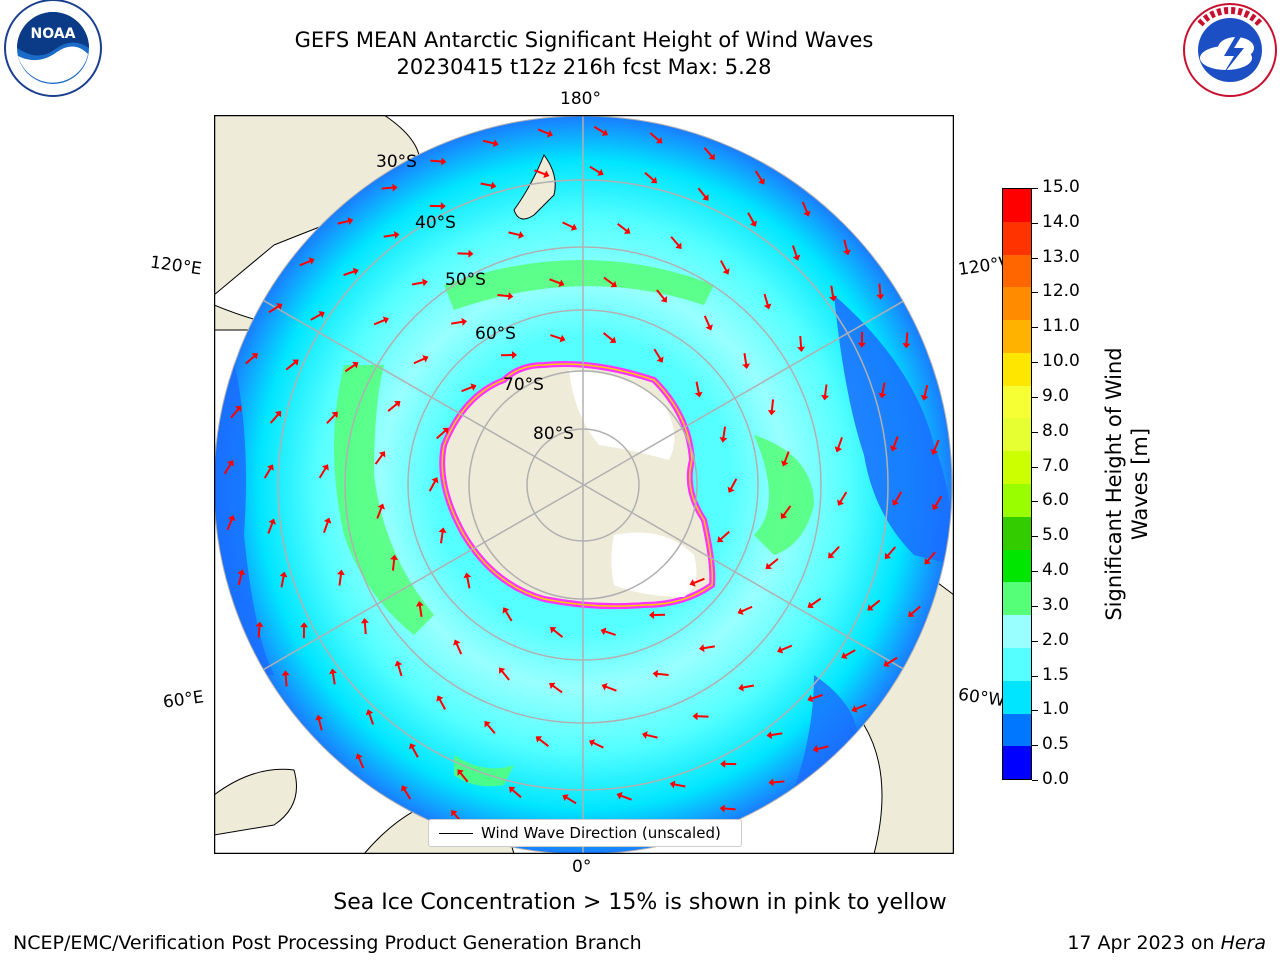  I want to click on colorbar-tick-label: 1.0, so click(1056, 709).